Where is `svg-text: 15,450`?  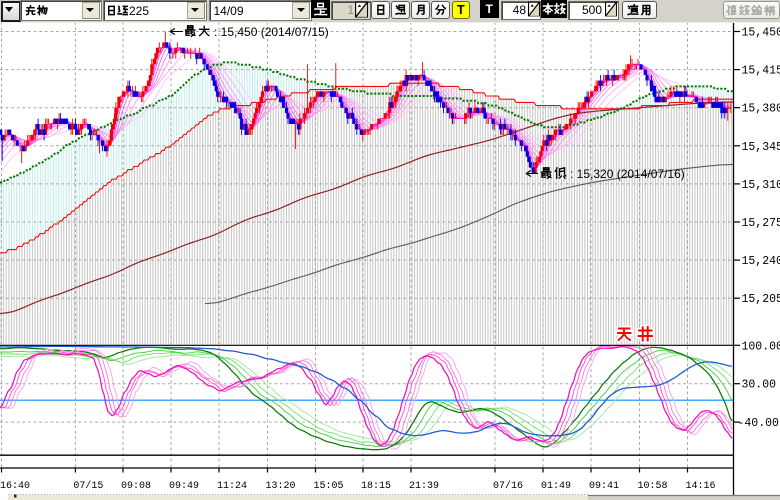
svg-text: 15,450 is located at coordinates (761, 33).